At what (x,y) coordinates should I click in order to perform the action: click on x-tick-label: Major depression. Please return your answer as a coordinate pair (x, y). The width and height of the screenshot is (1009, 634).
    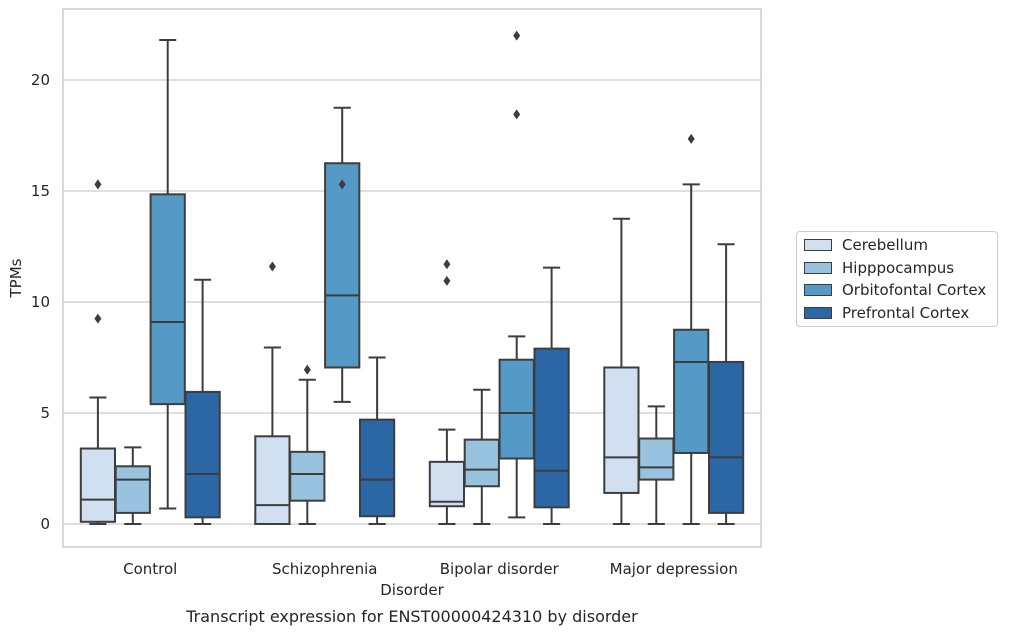
    Looking at the image, I should click on (674, 569).